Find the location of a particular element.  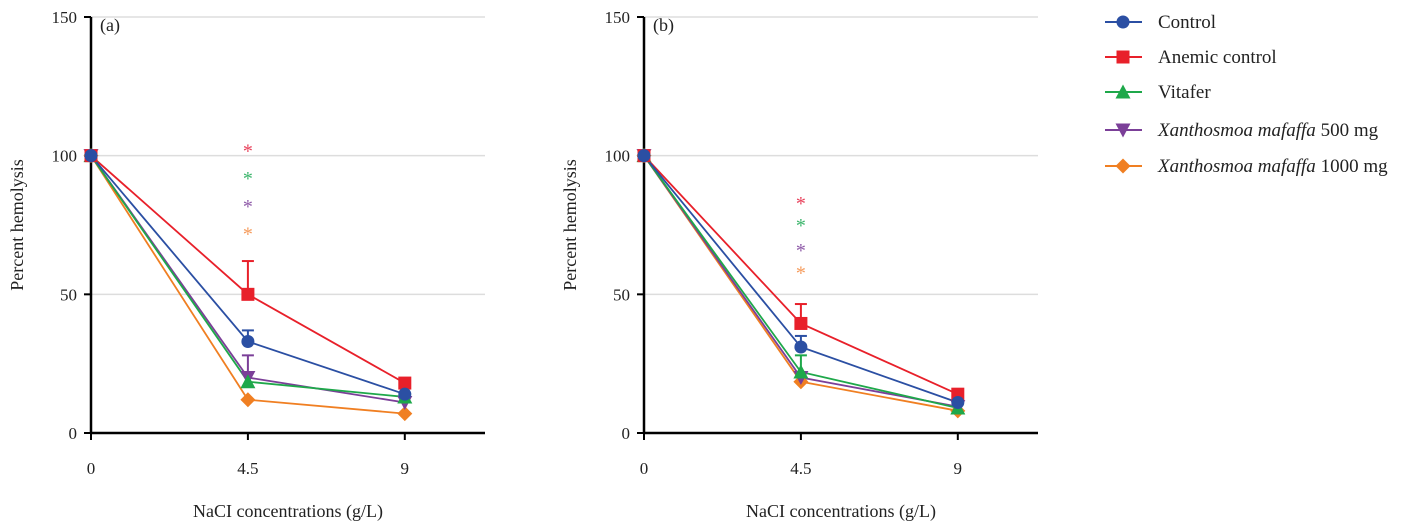

legend-label: Xanthosmoa mafaffa 500 mg is located at coordinates (1268, 130).